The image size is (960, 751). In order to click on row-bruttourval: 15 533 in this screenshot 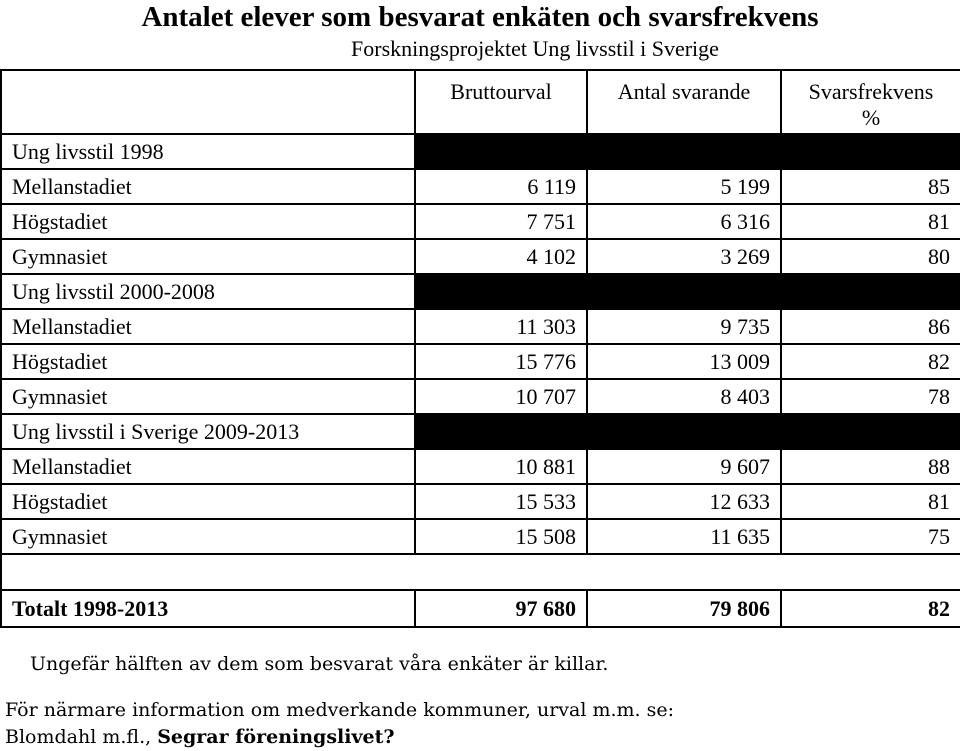, I will do `click(501, 501)`.